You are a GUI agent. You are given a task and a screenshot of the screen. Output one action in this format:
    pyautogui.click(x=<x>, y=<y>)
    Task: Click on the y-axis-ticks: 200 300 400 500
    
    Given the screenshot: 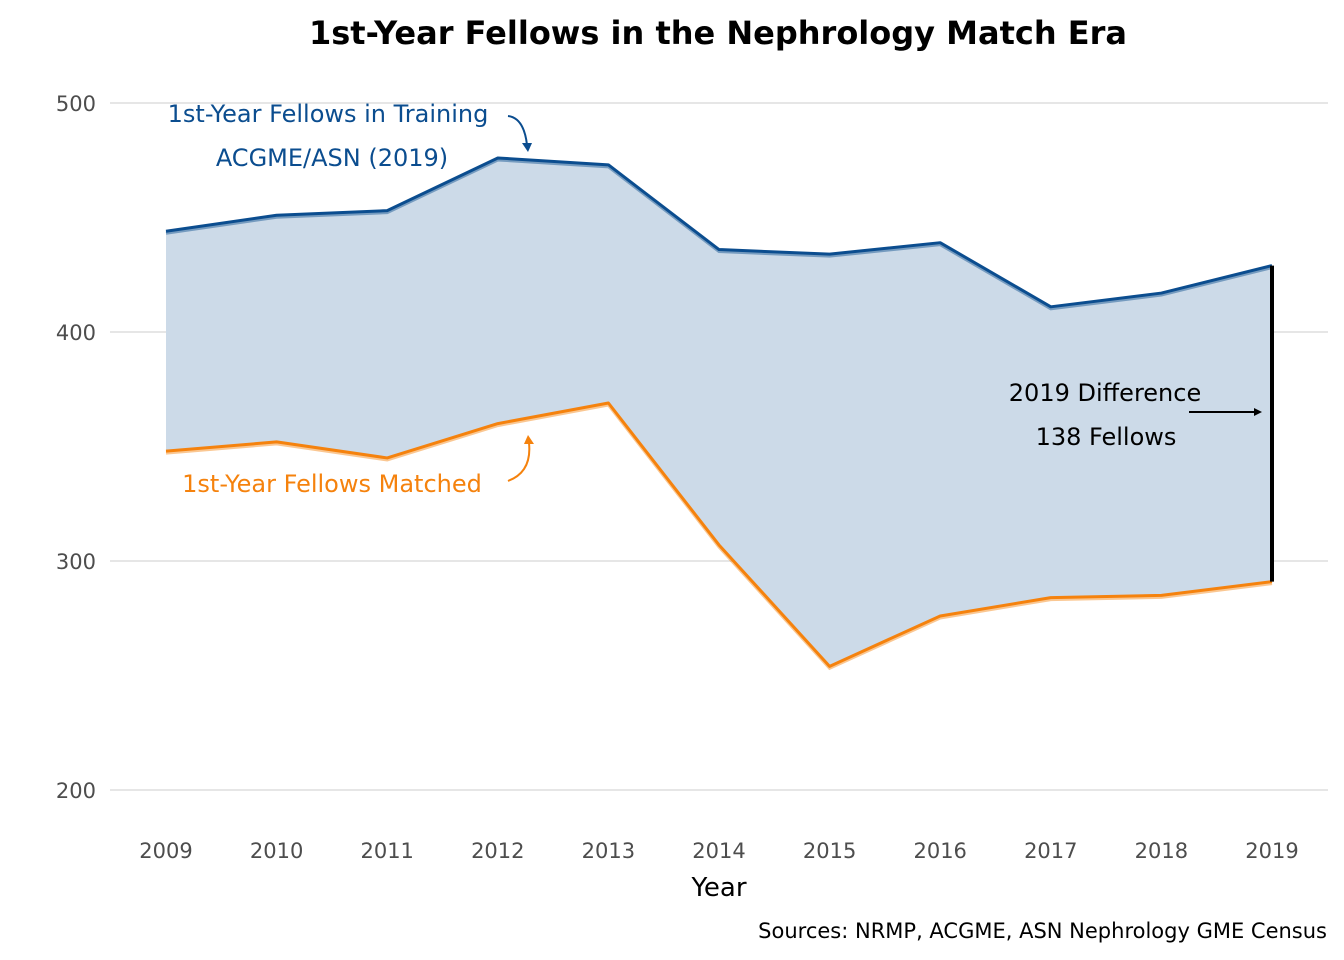 What is the action you would take?
    pyautogui.click(x=76, y=447)
    